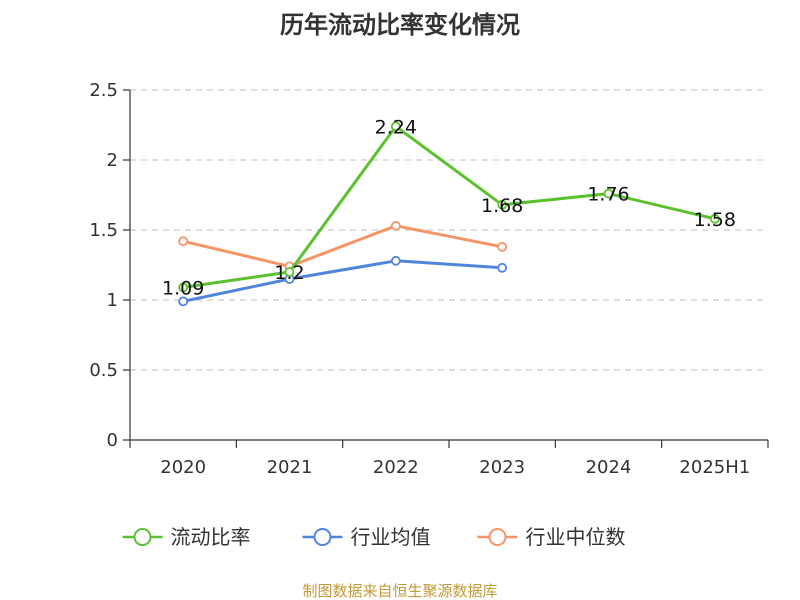 This screenshot has height=600, width=800. I want to click on chart-title: 历年流动比率变化情况, so click(400, 25).